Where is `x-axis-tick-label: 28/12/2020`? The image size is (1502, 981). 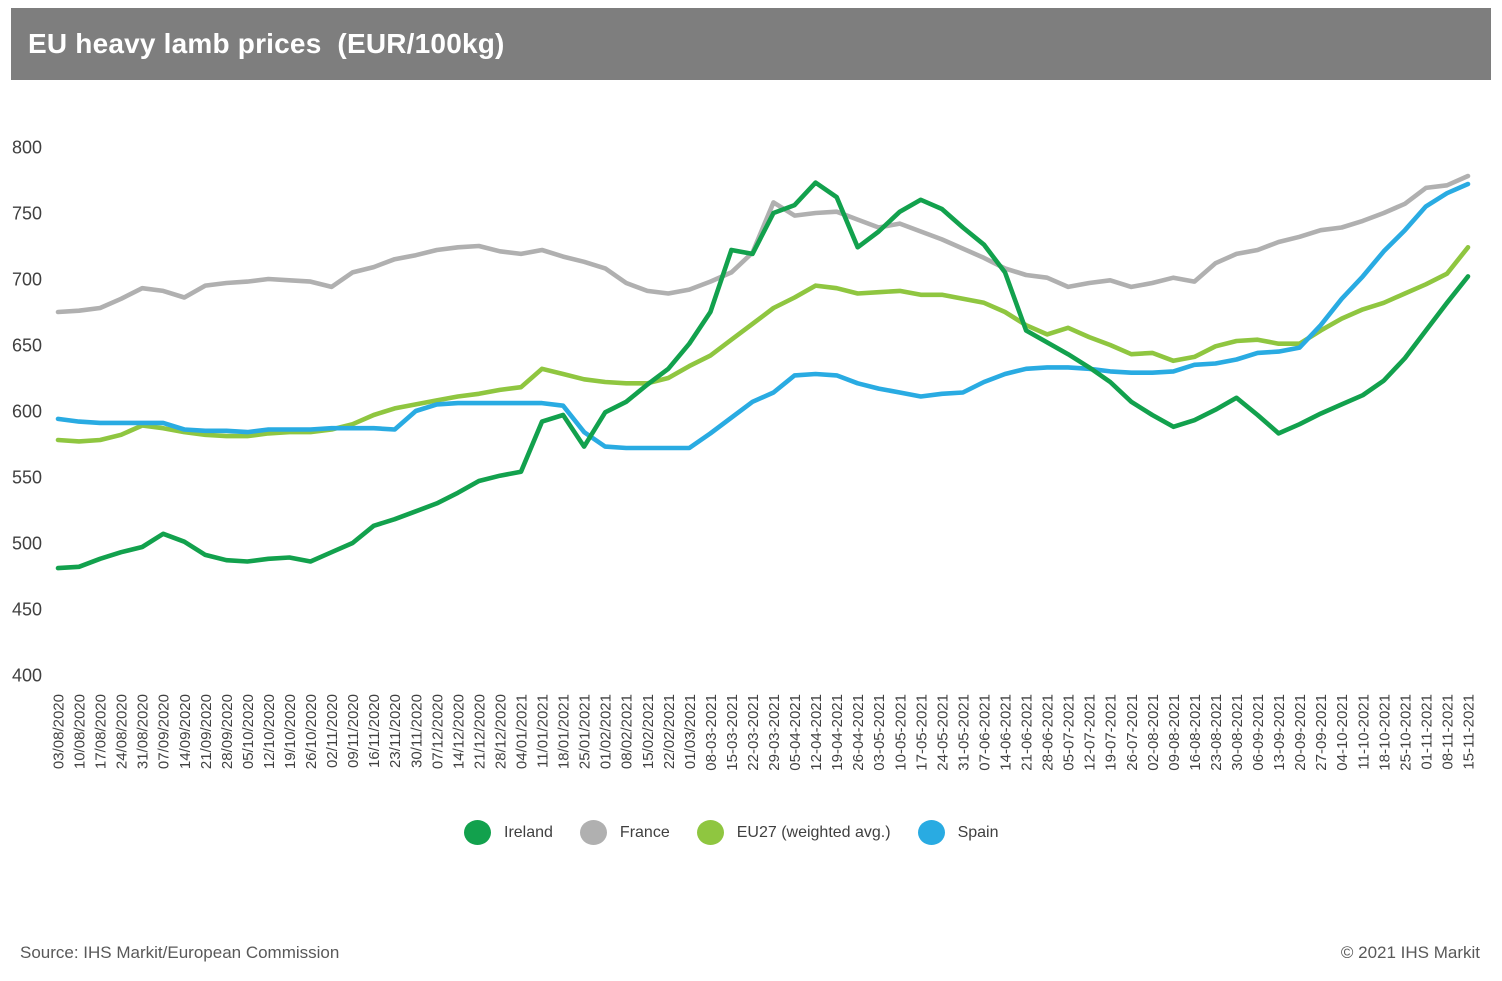 x-axis-tick-label: 28/12/2020 is located at coordinates (500, 731).